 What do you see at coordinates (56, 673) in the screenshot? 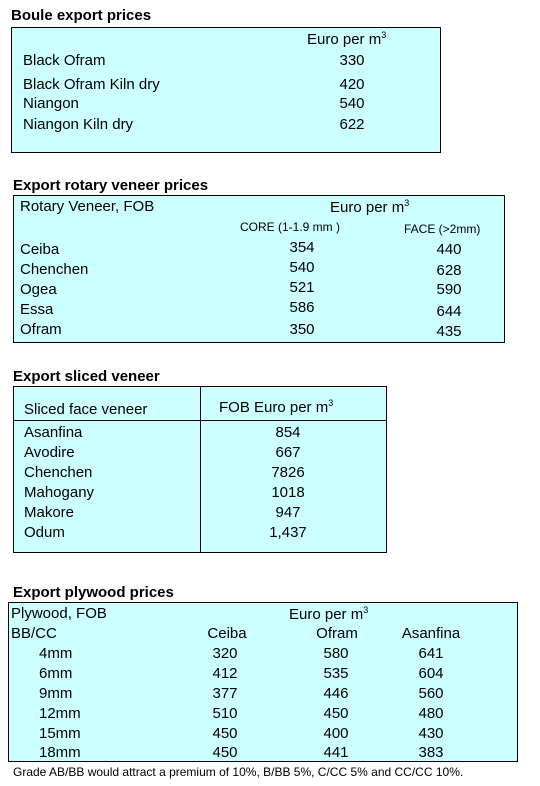
I see `plywood-row-size: 6mm` at bounding box center [56, 673].